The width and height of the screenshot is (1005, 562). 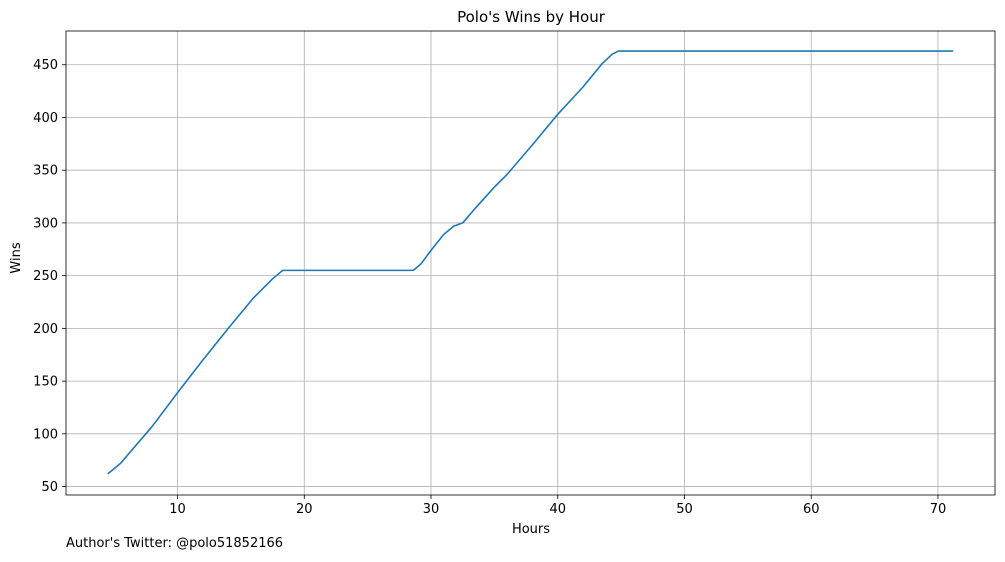 I want to click on y-tick-label: 250, so click(x=45, y=276).